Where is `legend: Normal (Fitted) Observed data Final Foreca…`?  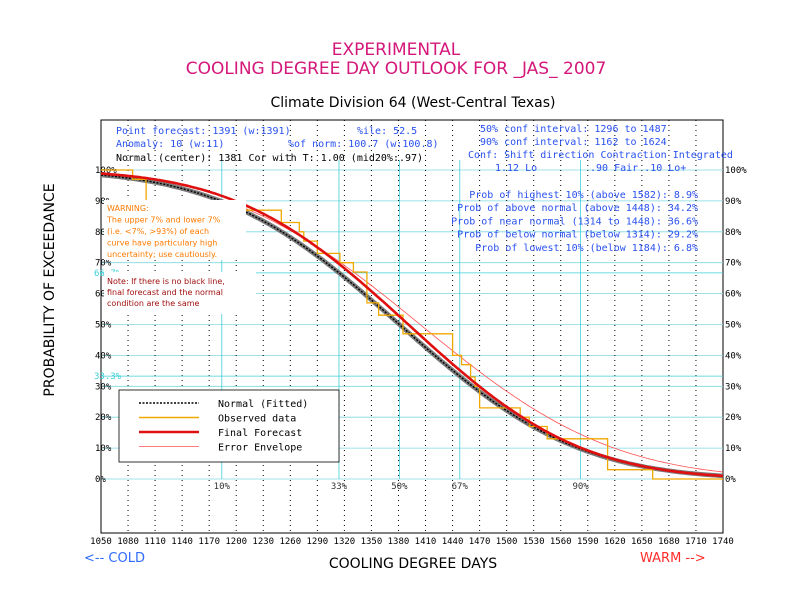
legend: Normal (Fitted) Observed data Final Foreca… is located at coordinates (223, 426).